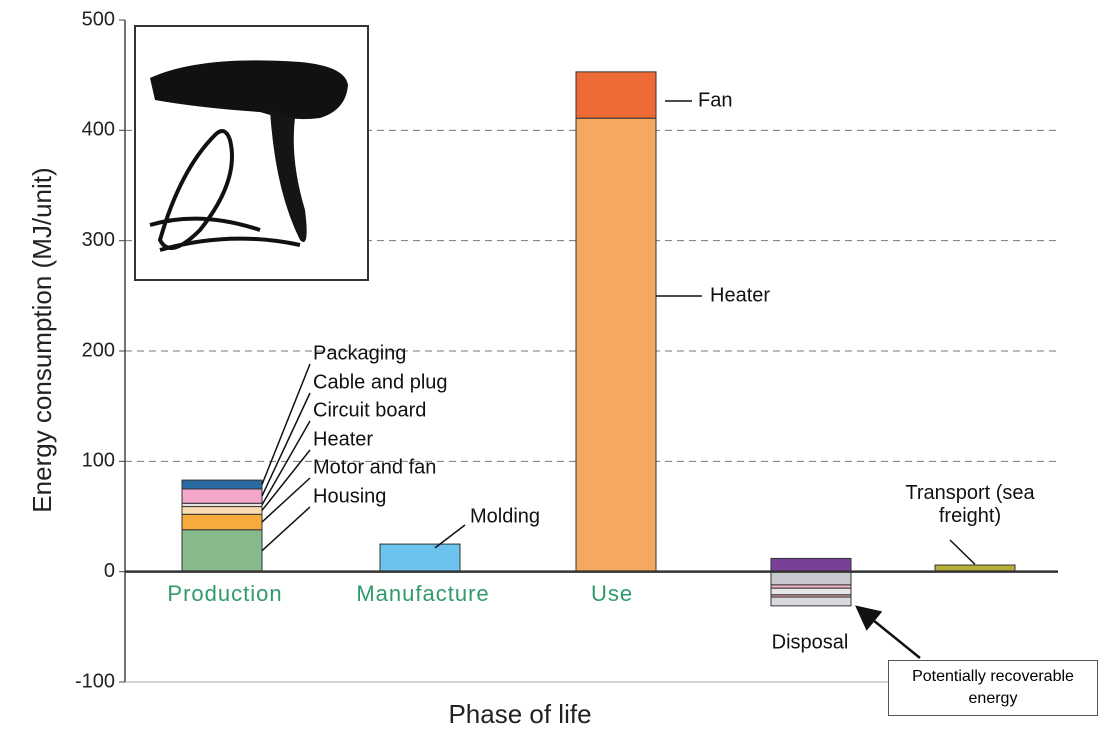  What do you see at coordinates (715, 100) in the screenshot?
I see `series-label: Fan` at bounding box center [715, 100].